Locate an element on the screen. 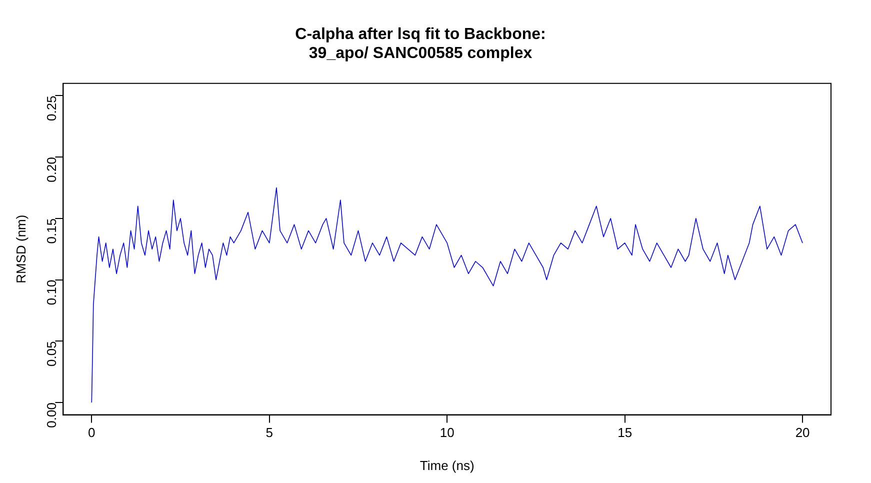  chart-title: C-alpha after lsq fit to Backbone: 39_apo/ SANC00585 complex is located at coordinates (420, 44).